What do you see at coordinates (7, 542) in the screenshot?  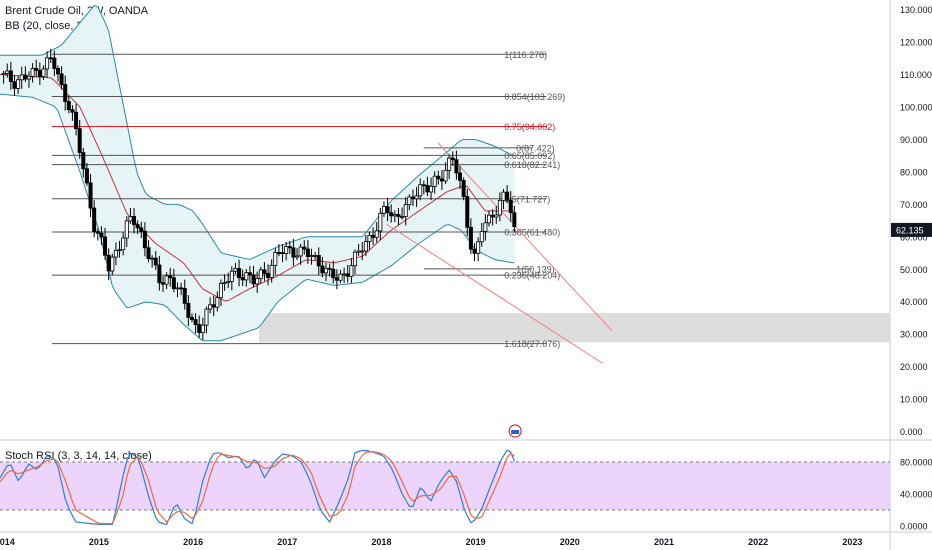 I see `time-tick-label: 2014` at bounding box center [7, 542].